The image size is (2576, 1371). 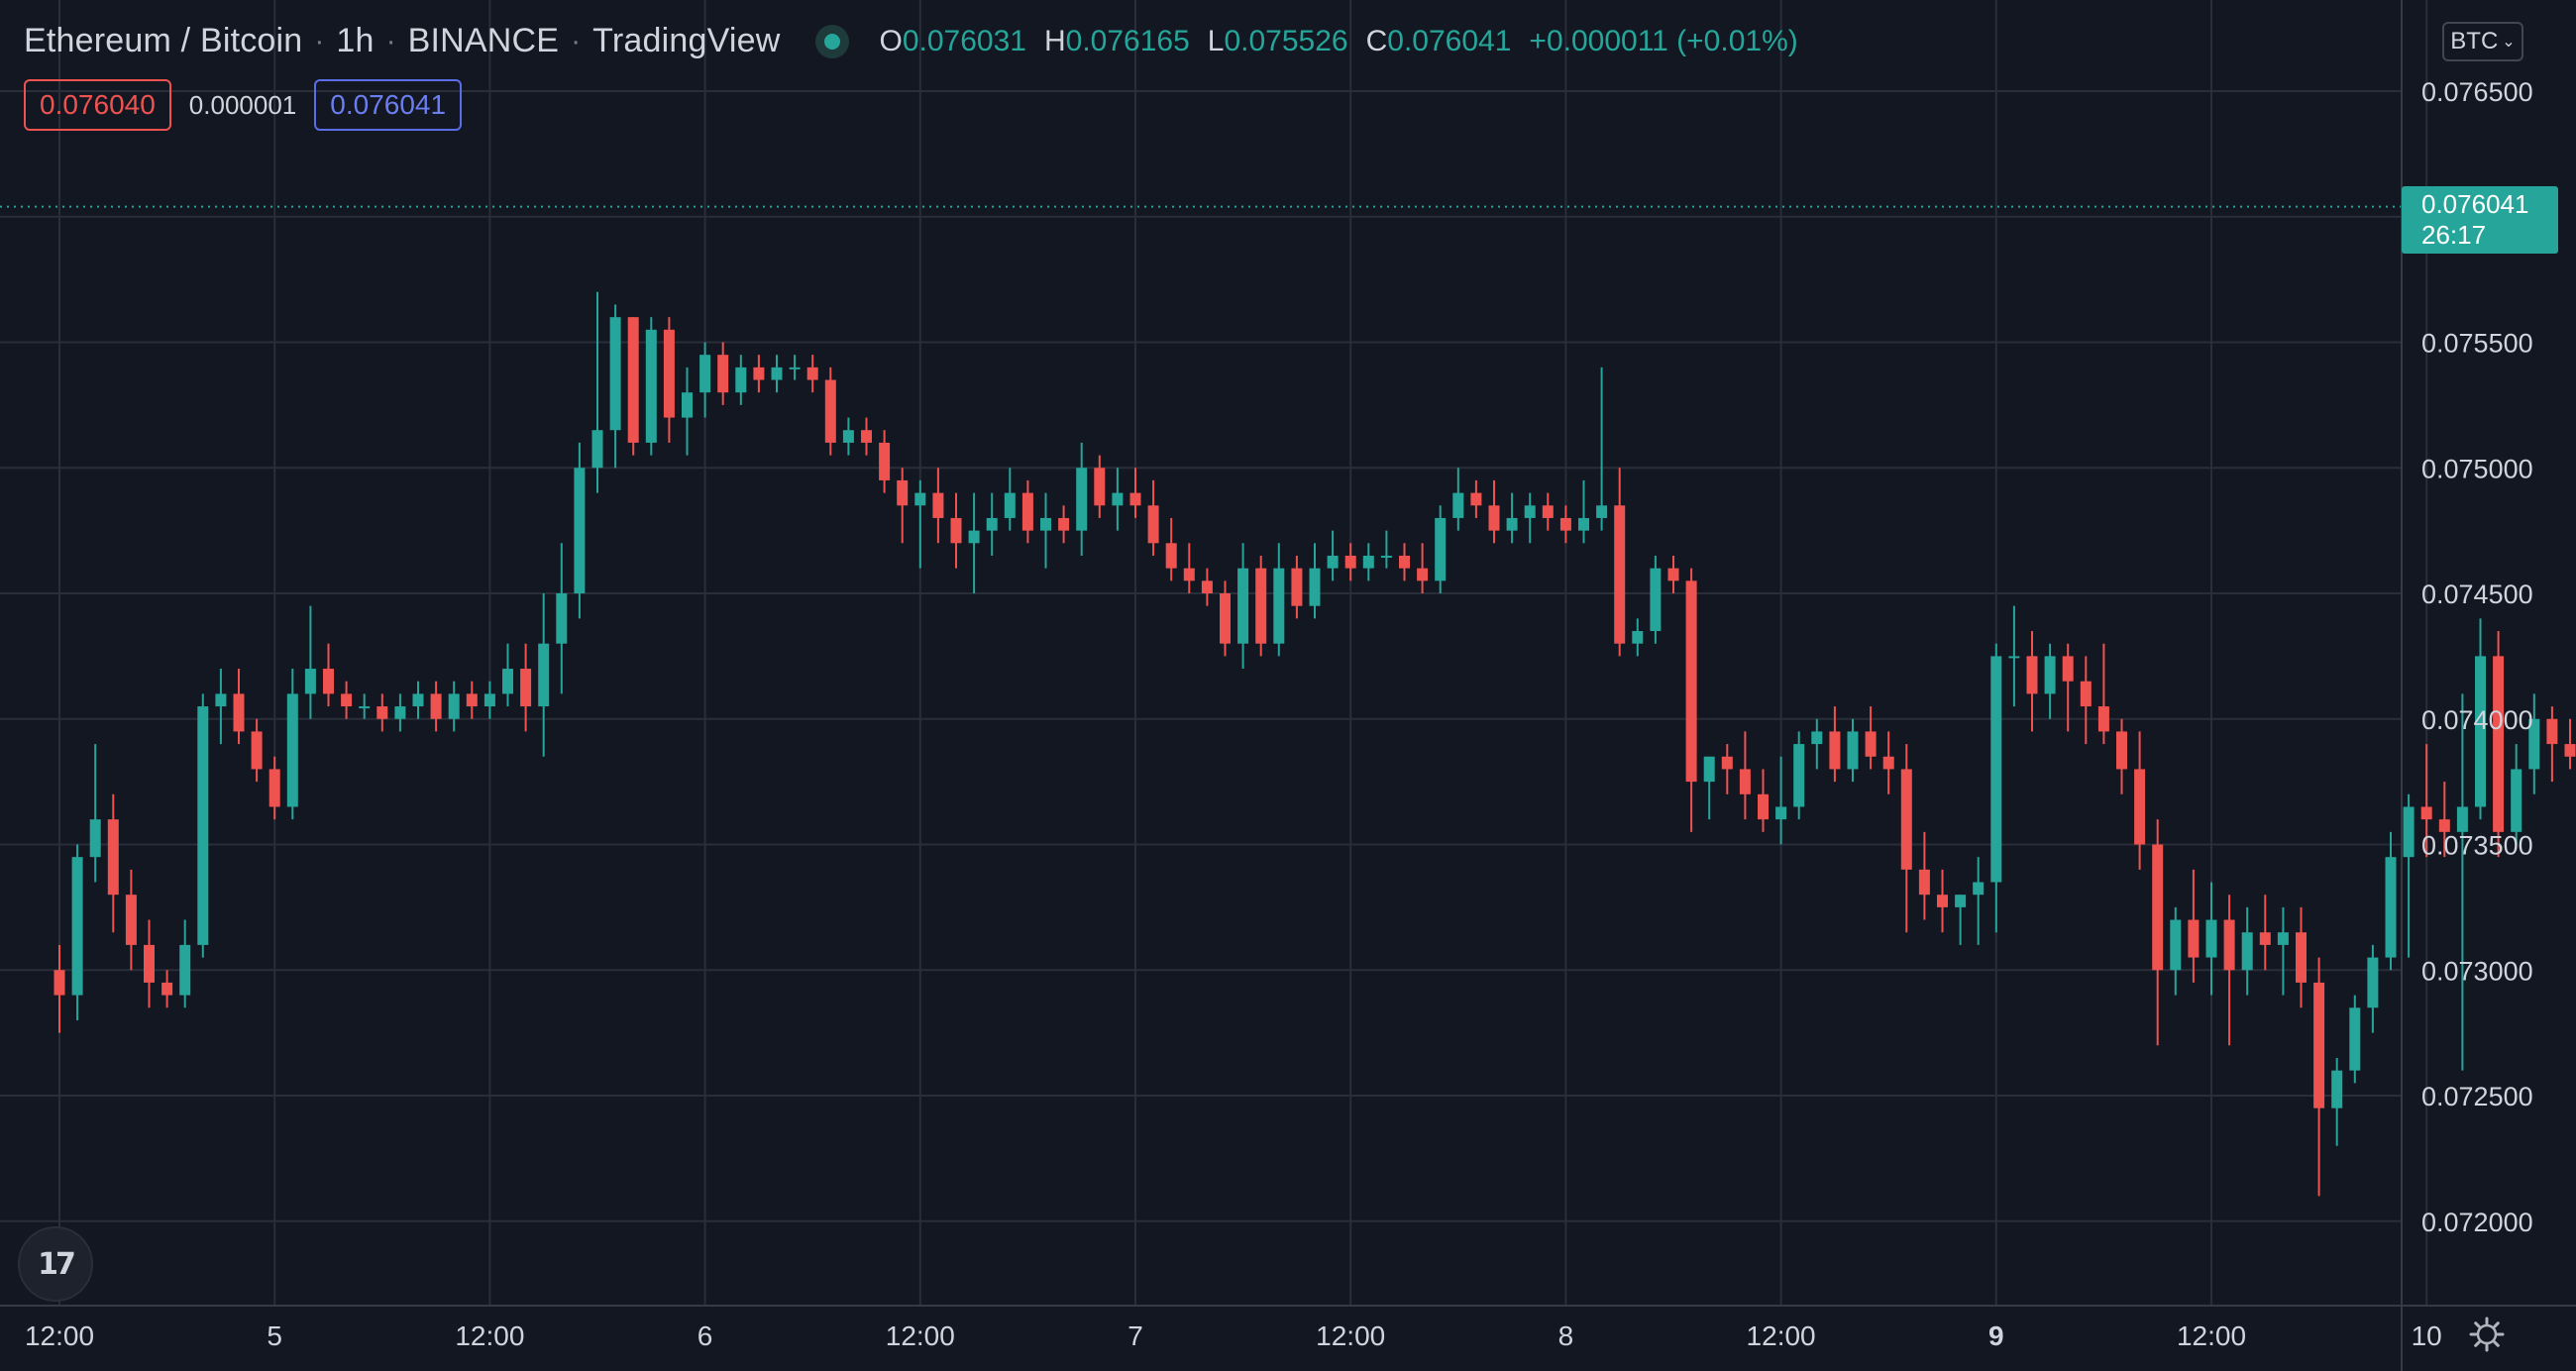 I want to click on x-tick-label: 12:00, so click(x=2211, y=1335).